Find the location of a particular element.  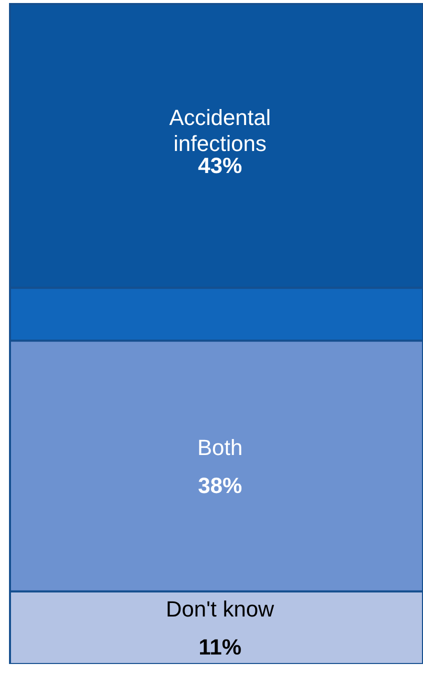

data-label: 11% is located at coordinates (220, 647).